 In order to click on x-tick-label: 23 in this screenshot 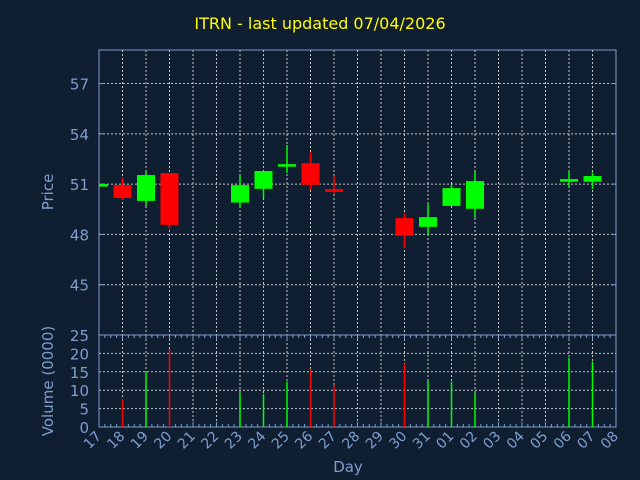, I will do `click(234, 441)`.